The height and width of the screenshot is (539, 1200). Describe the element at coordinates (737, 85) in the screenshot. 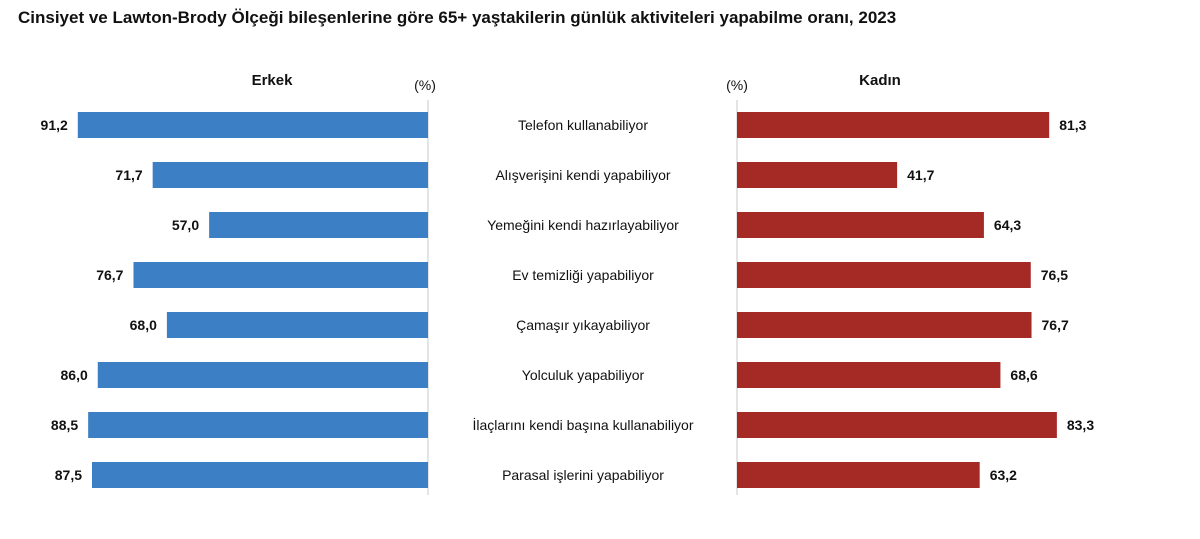

I see `kadin-unit-label: (%)` at that location.